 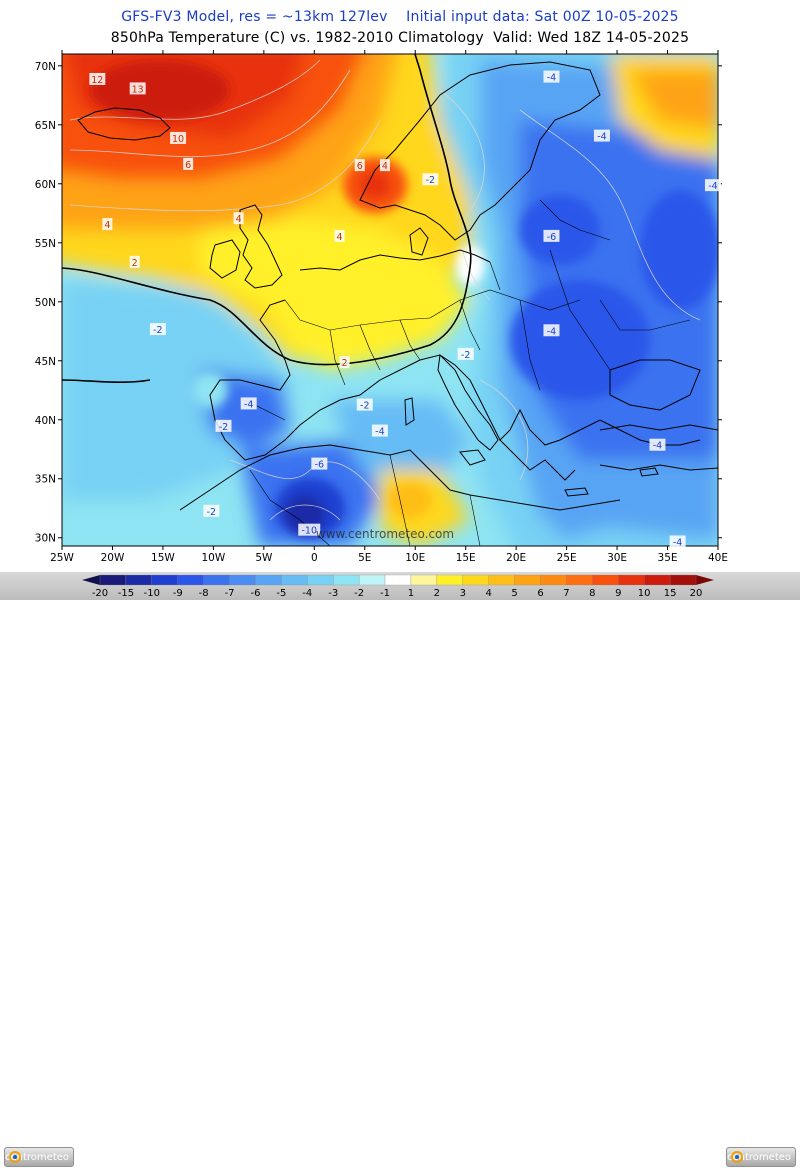 I want to click on legend-arrow-left, so click(x=91, y=580).